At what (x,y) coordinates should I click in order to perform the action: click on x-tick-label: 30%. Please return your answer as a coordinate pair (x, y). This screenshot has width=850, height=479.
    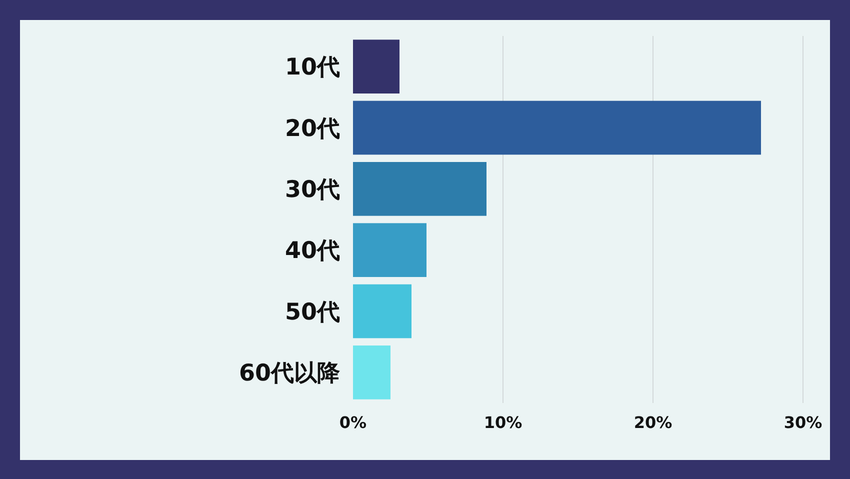
    Looking at the image, I should click on (803, 422).